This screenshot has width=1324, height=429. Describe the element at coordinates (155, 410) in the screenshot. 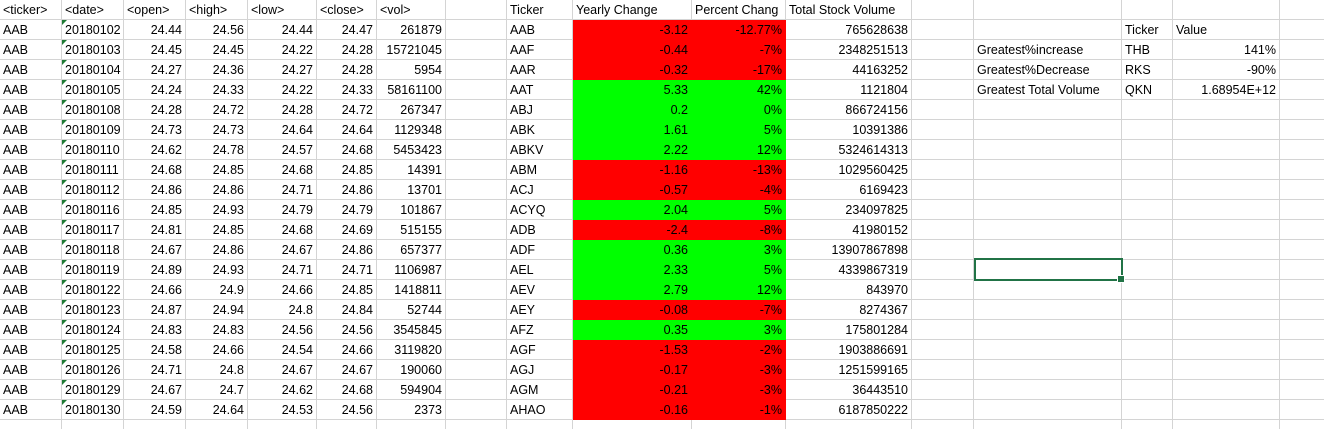

I see `value-cell: 24.59` at that location.